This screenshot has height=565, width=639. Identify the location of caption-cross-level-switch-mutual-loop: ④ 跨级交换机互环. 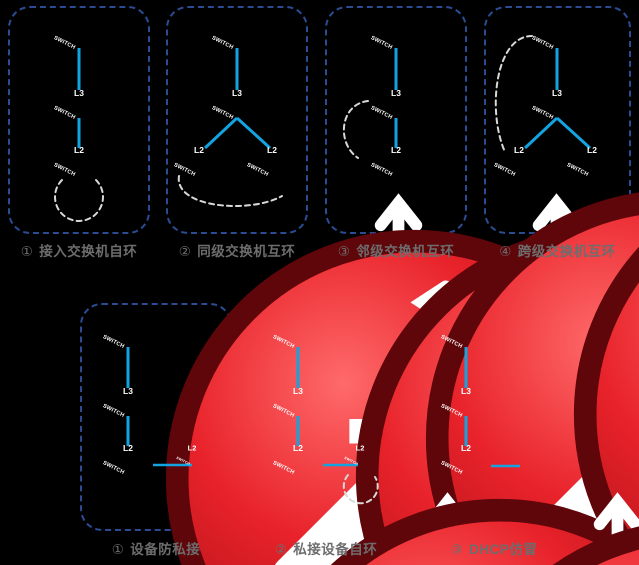
(557, 250).